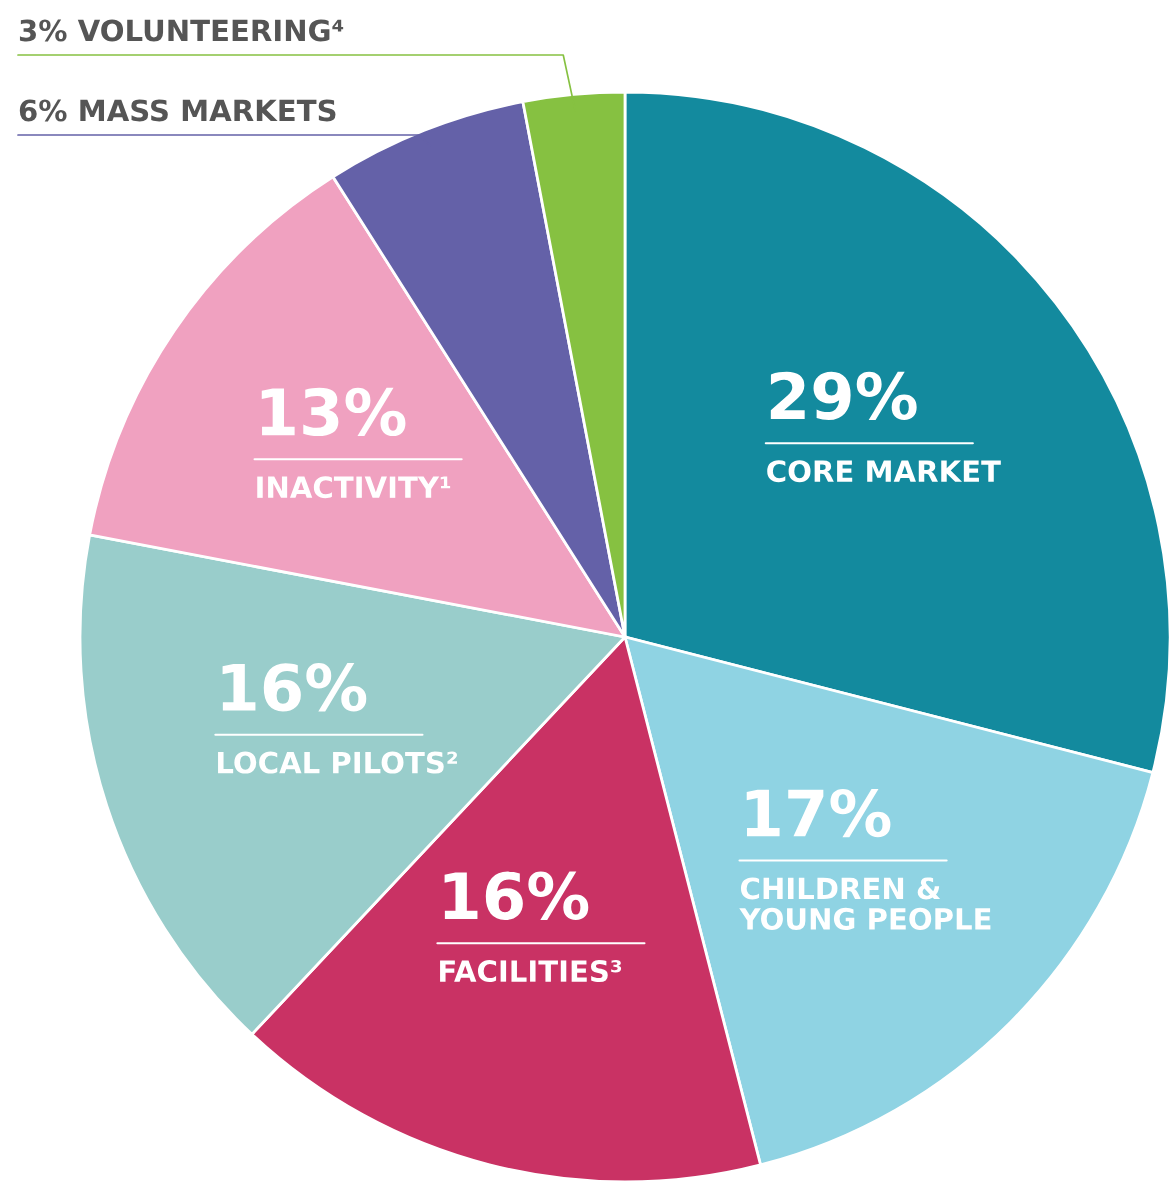 The height and width of the screenshot is (1191, 1176). Describe the element at coordinates (531, 971) in the screenshot. I see `slice-label: FACILITIES³` at that location.